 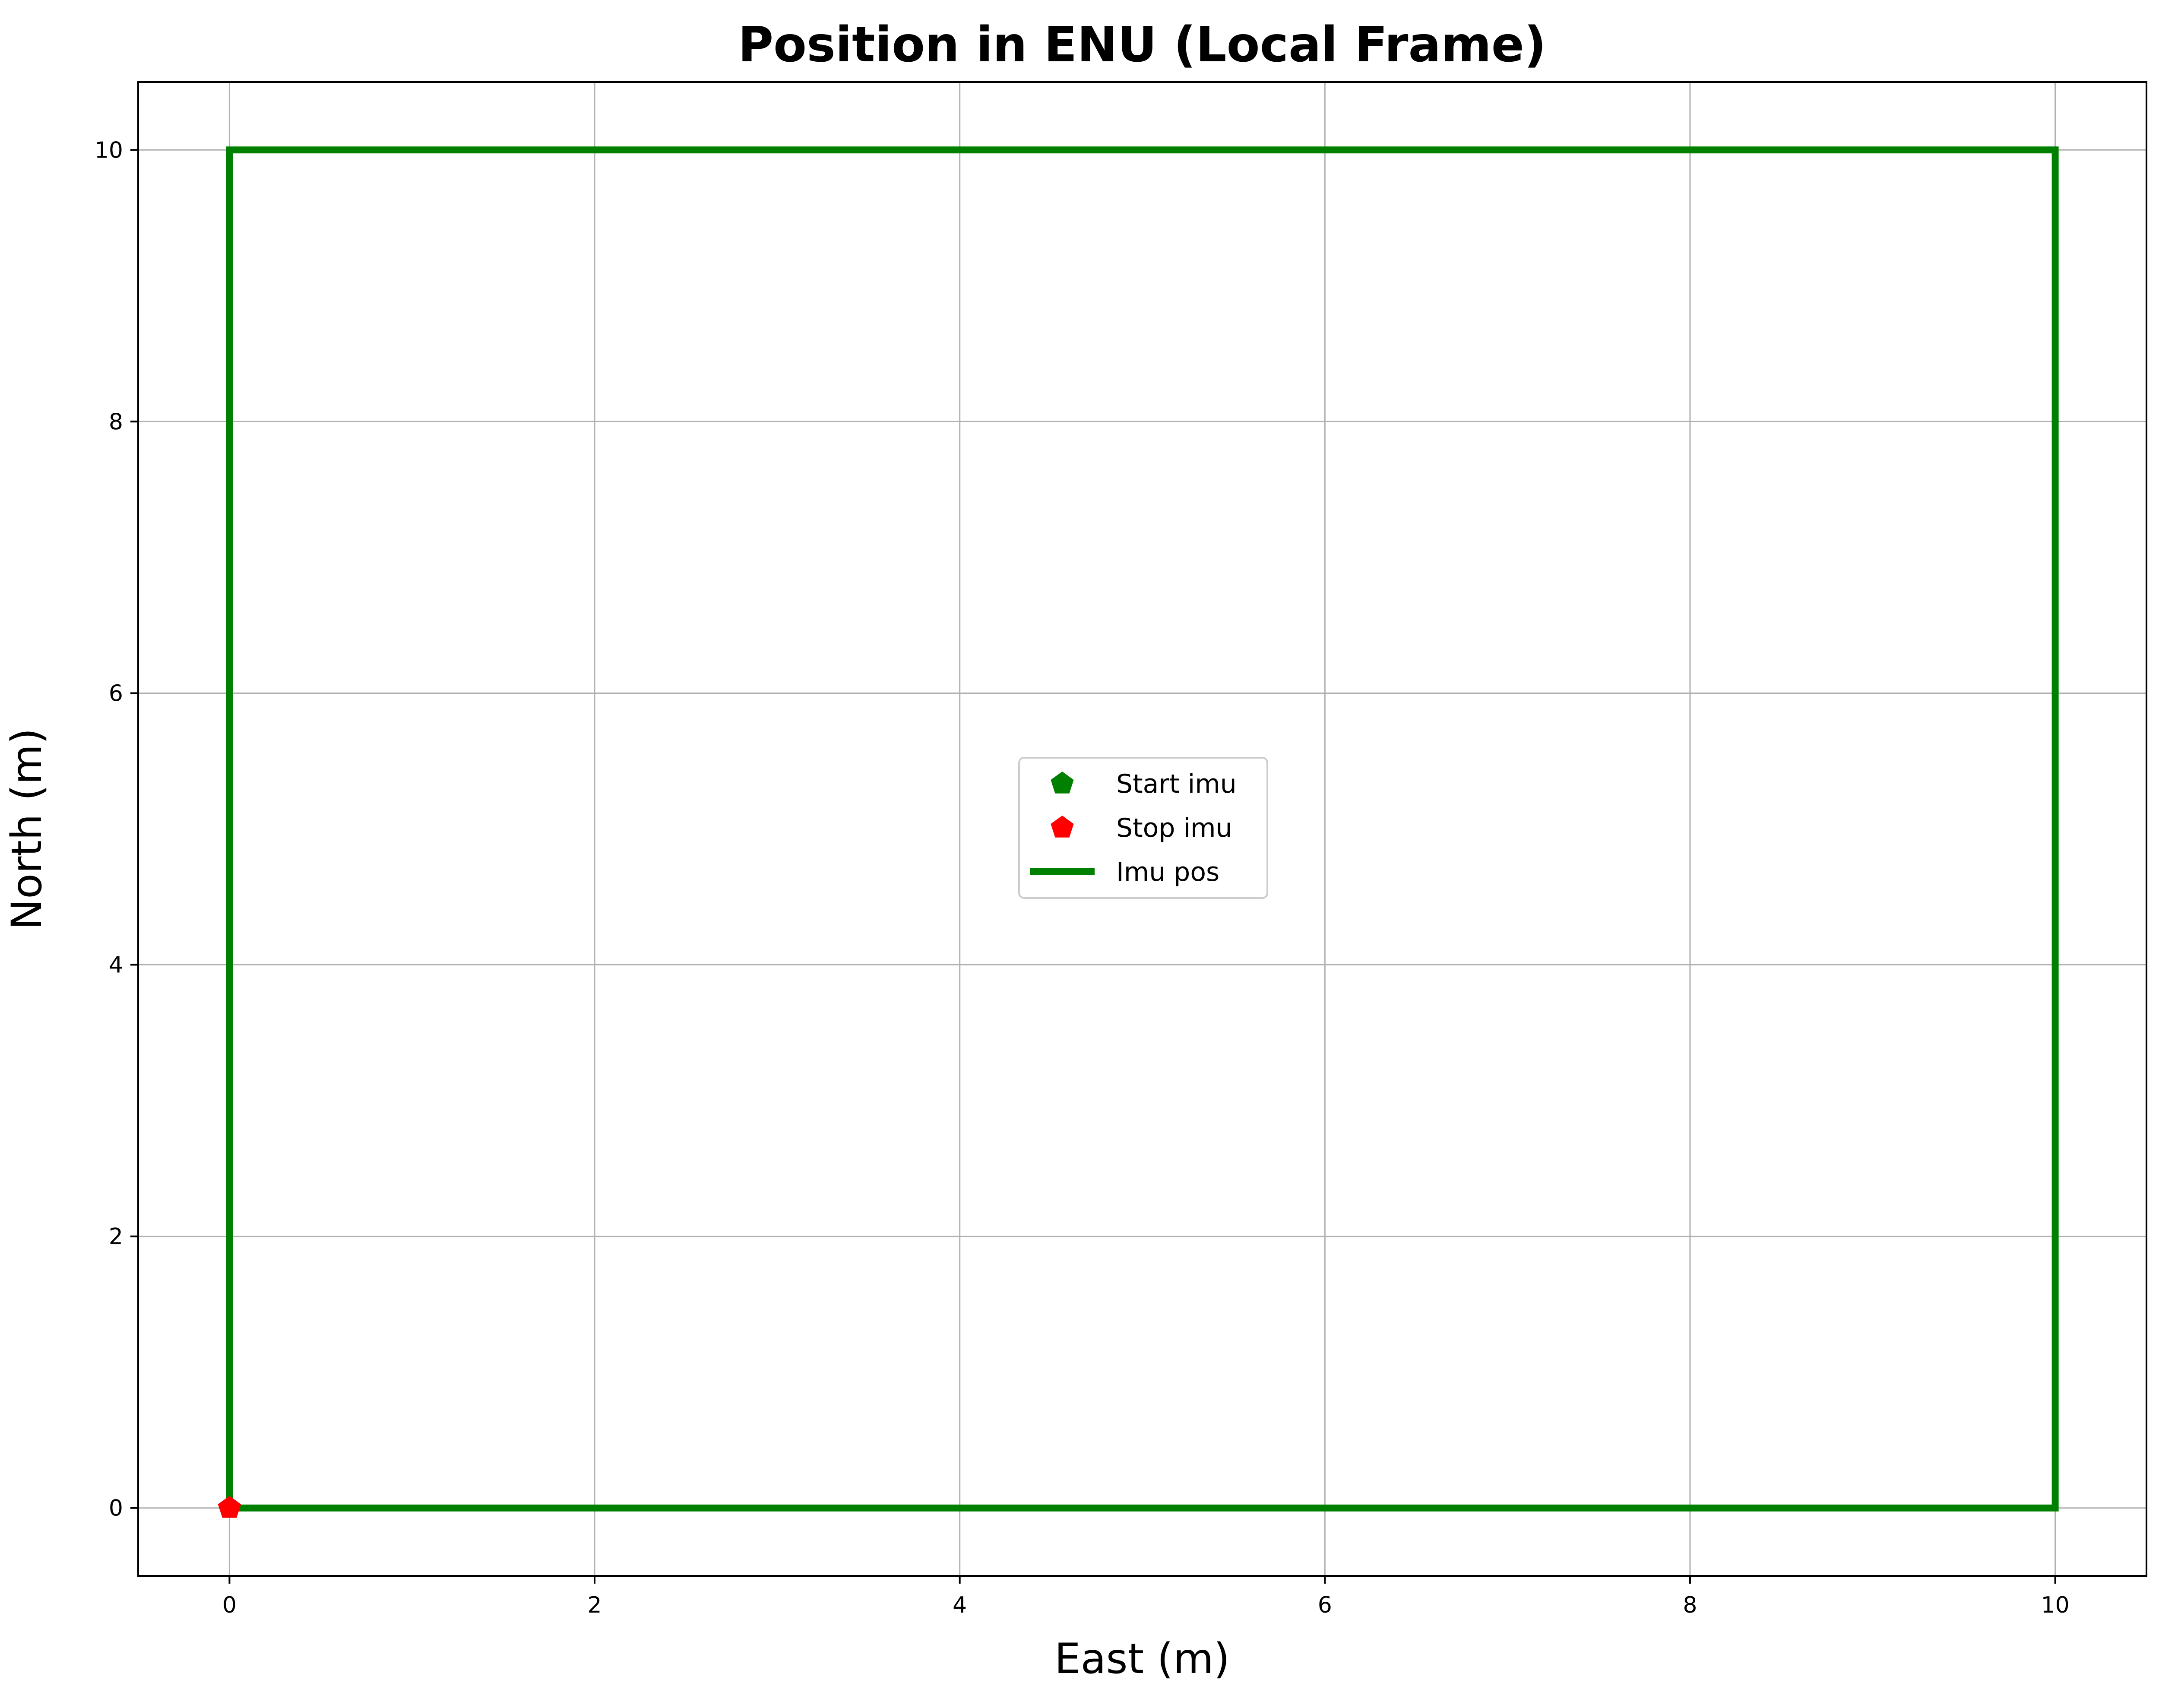 I want to click on legend: Start imu Stop imu Imu pos, so click(x=1143, y=828).